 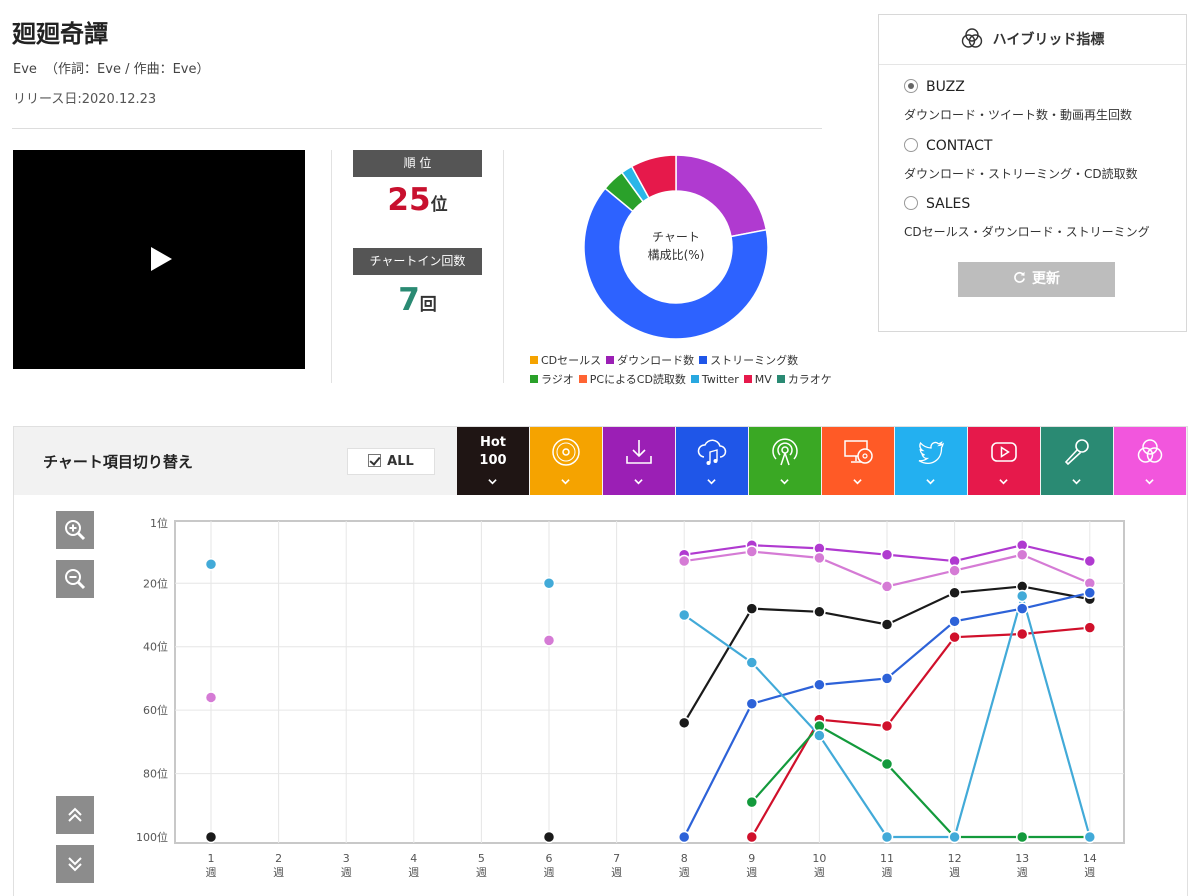 What do you see at coordinates (428, 305) in the screenshot?
I see `chartin-unit: 回` at bounding box center [428, 305].